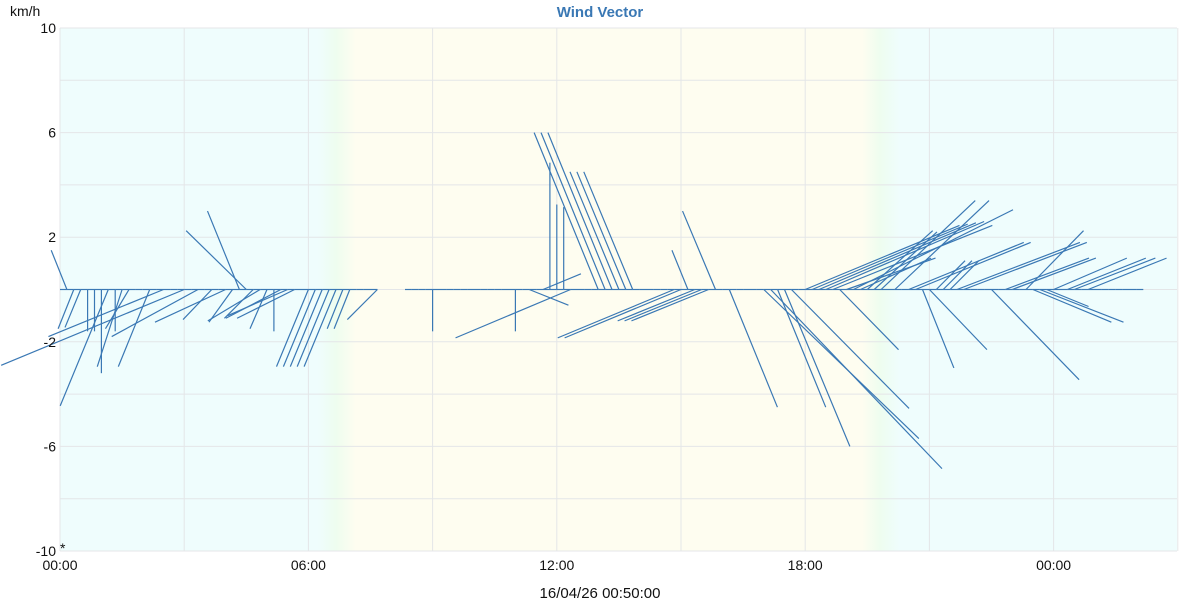 This screenshot has height=600, width=1200. What do you see at coordinates (25, 11) in the screenshot?
I see `y-axis-label: km/h` at bounding box center [25, 11].